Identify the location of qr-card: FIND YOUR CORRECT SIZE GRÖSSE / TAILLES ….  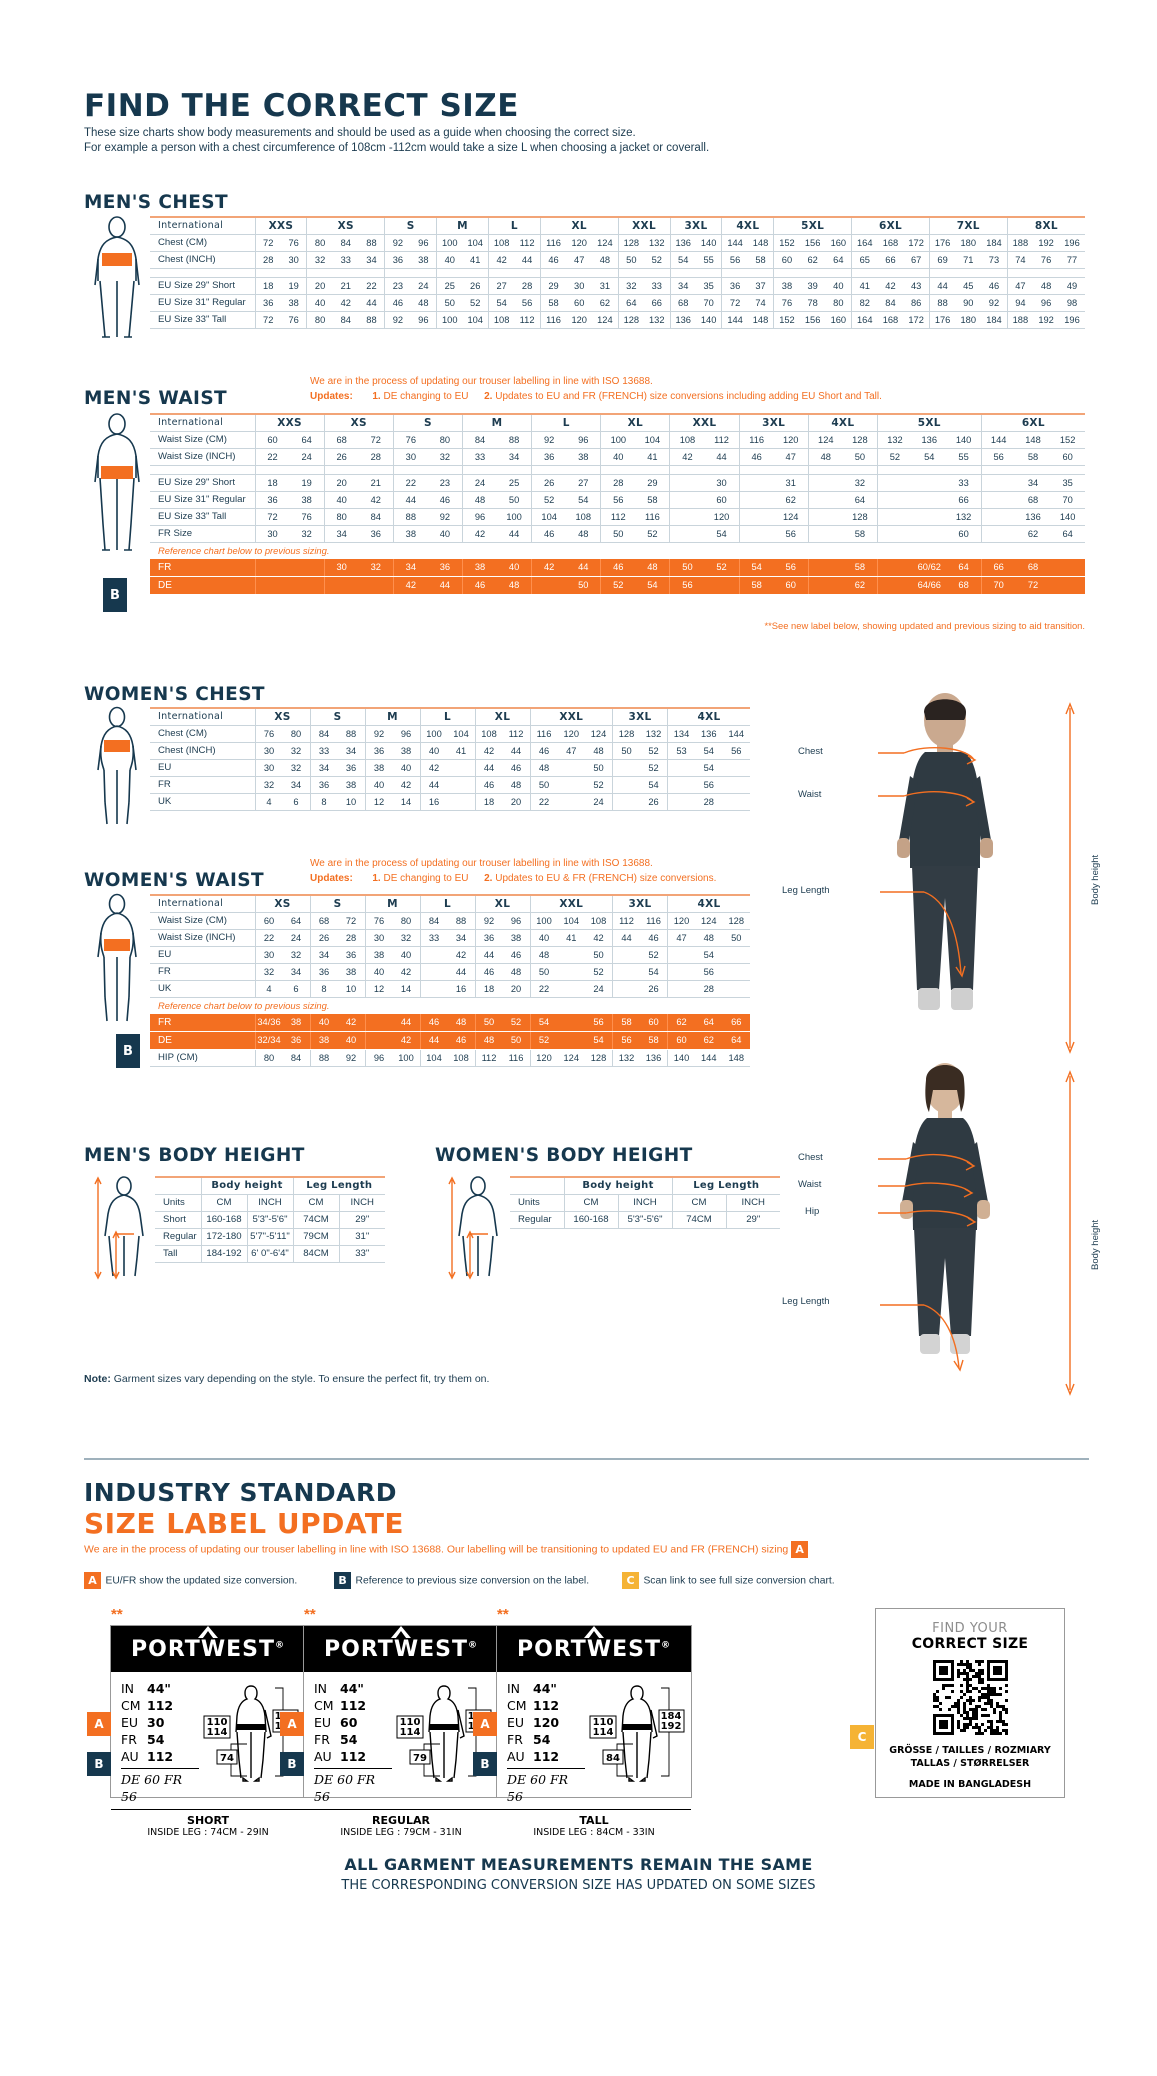
(970, 1703).